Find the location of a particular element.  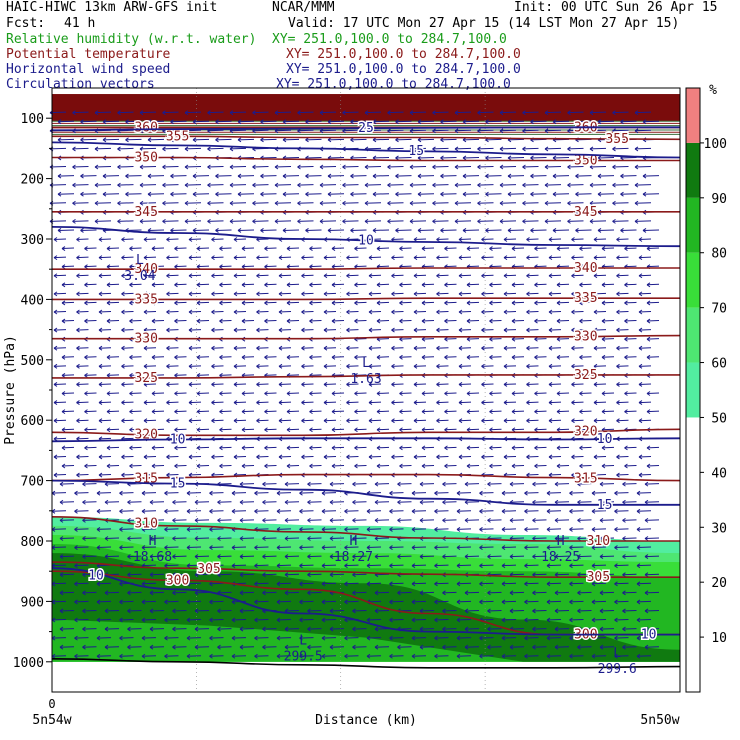

colorbar-tick-label: 90 is located at coordinates (719, 199).